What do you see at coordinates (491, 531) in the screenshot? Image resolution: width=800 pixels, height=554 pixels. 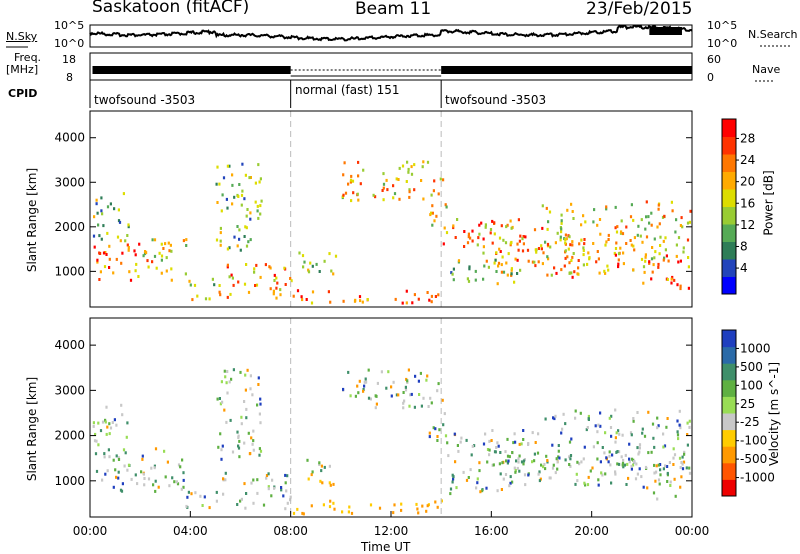 I see `time-tick-label: 16:00` at bounding box center [491, 531].